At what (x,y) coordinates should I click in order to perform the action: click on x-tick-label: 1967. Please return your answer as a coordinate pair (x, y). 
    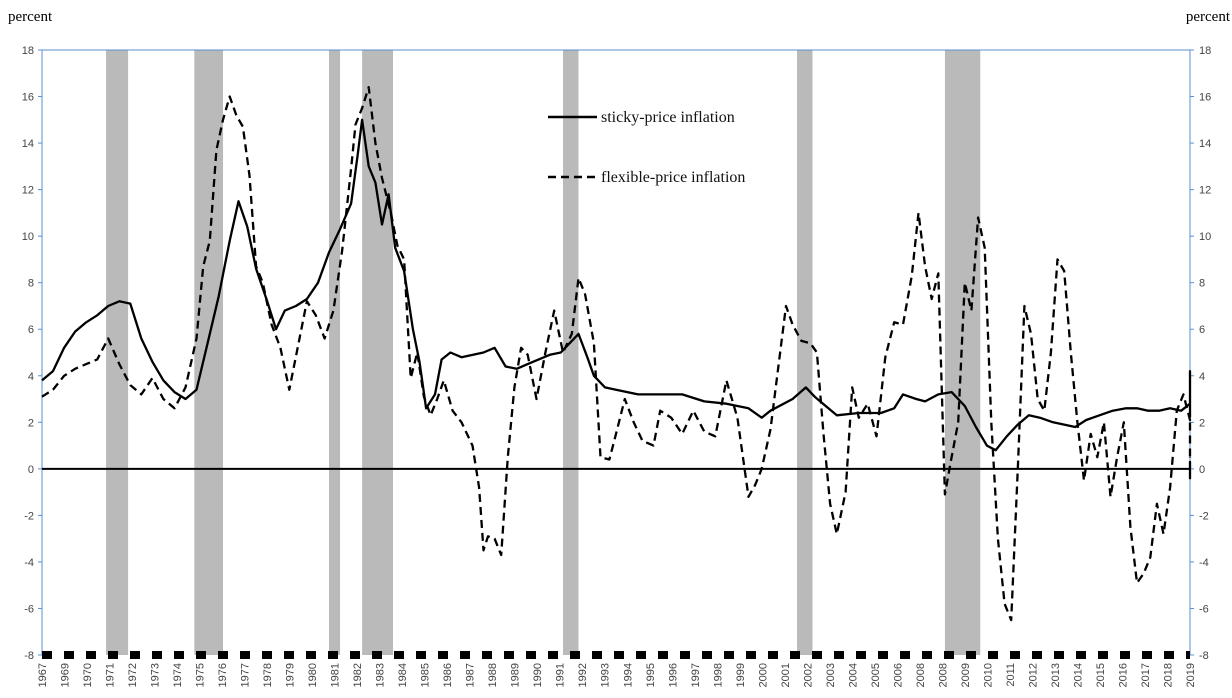
    Looking at the image, I should click on (43, 675).